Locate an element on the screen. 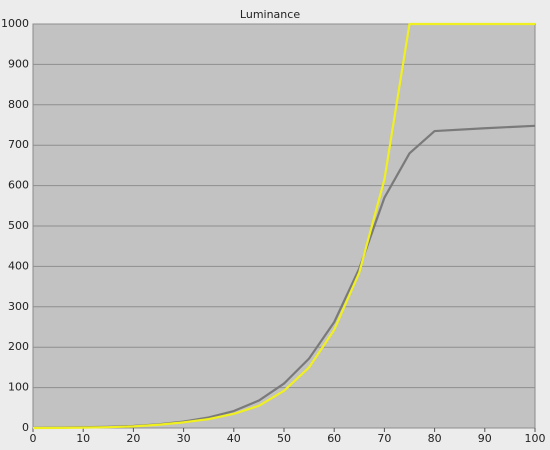 Image resolution: width=550 pixels, height=450 pixels. x-tick-label: 0 is located at coordinates (33, 438).